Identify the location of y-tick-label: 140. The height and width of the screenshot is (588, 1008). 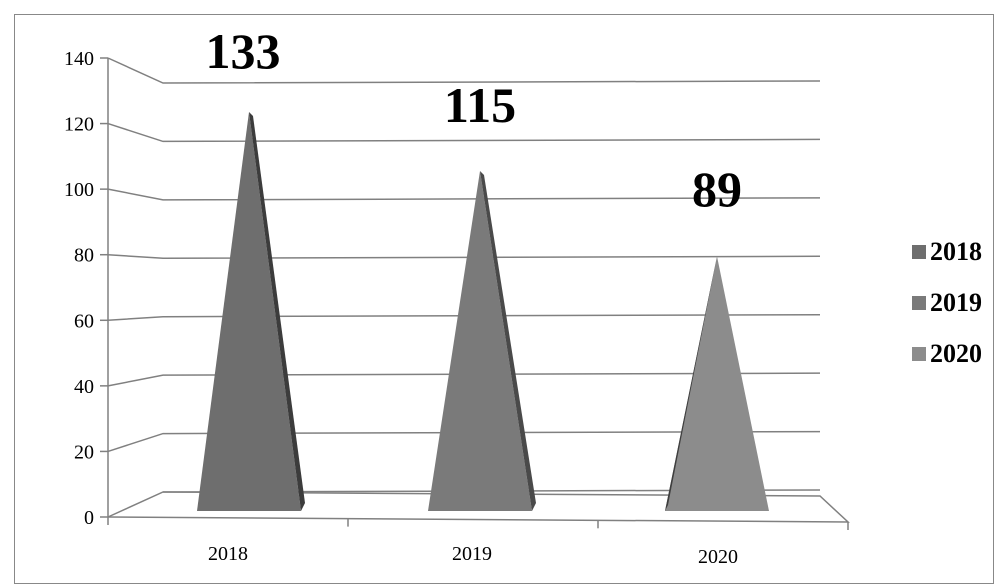
(79, 59).